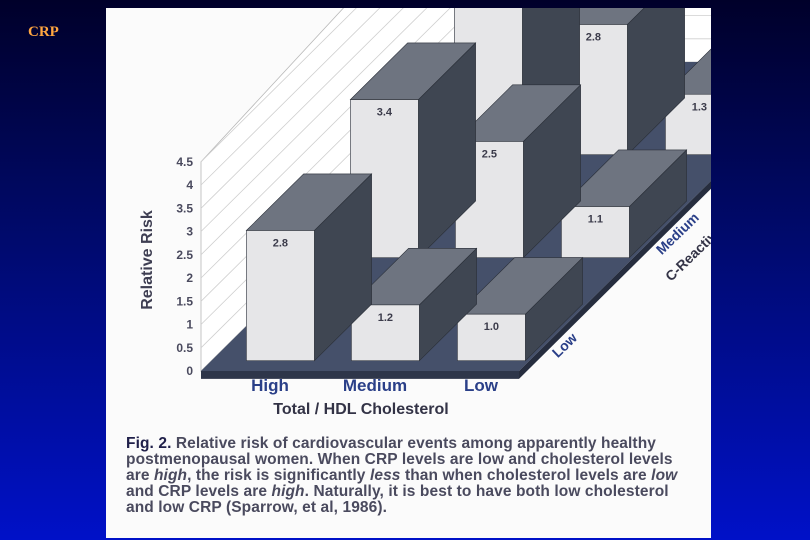 Image resolution: width=810 pixels, height=540 pixels. I want to click on y-tick-label: 1, so click(189, 325).